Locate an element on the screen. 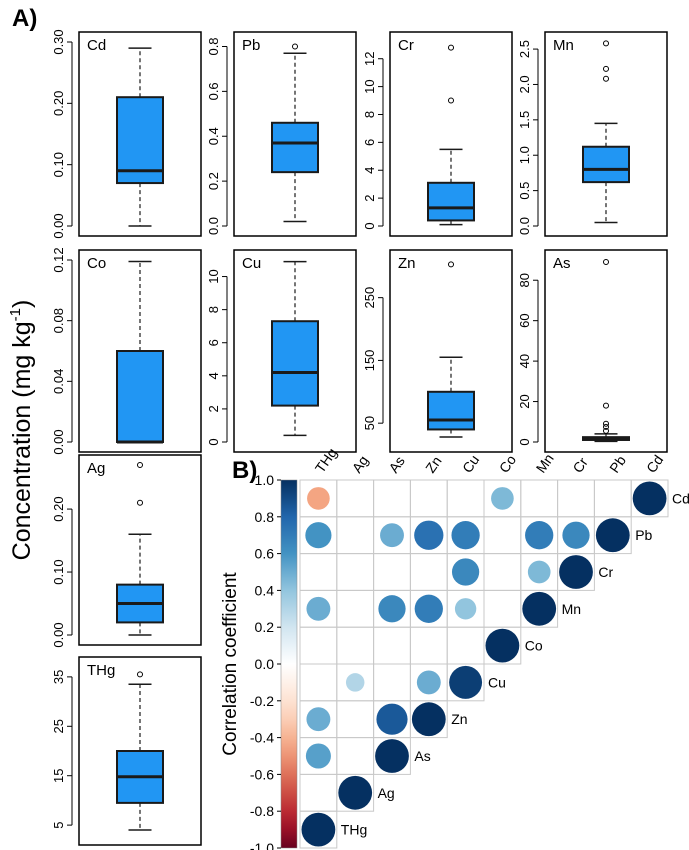 This screenshot has height=850, width=689. row-label: Cd is located at coordinates (680, 498).